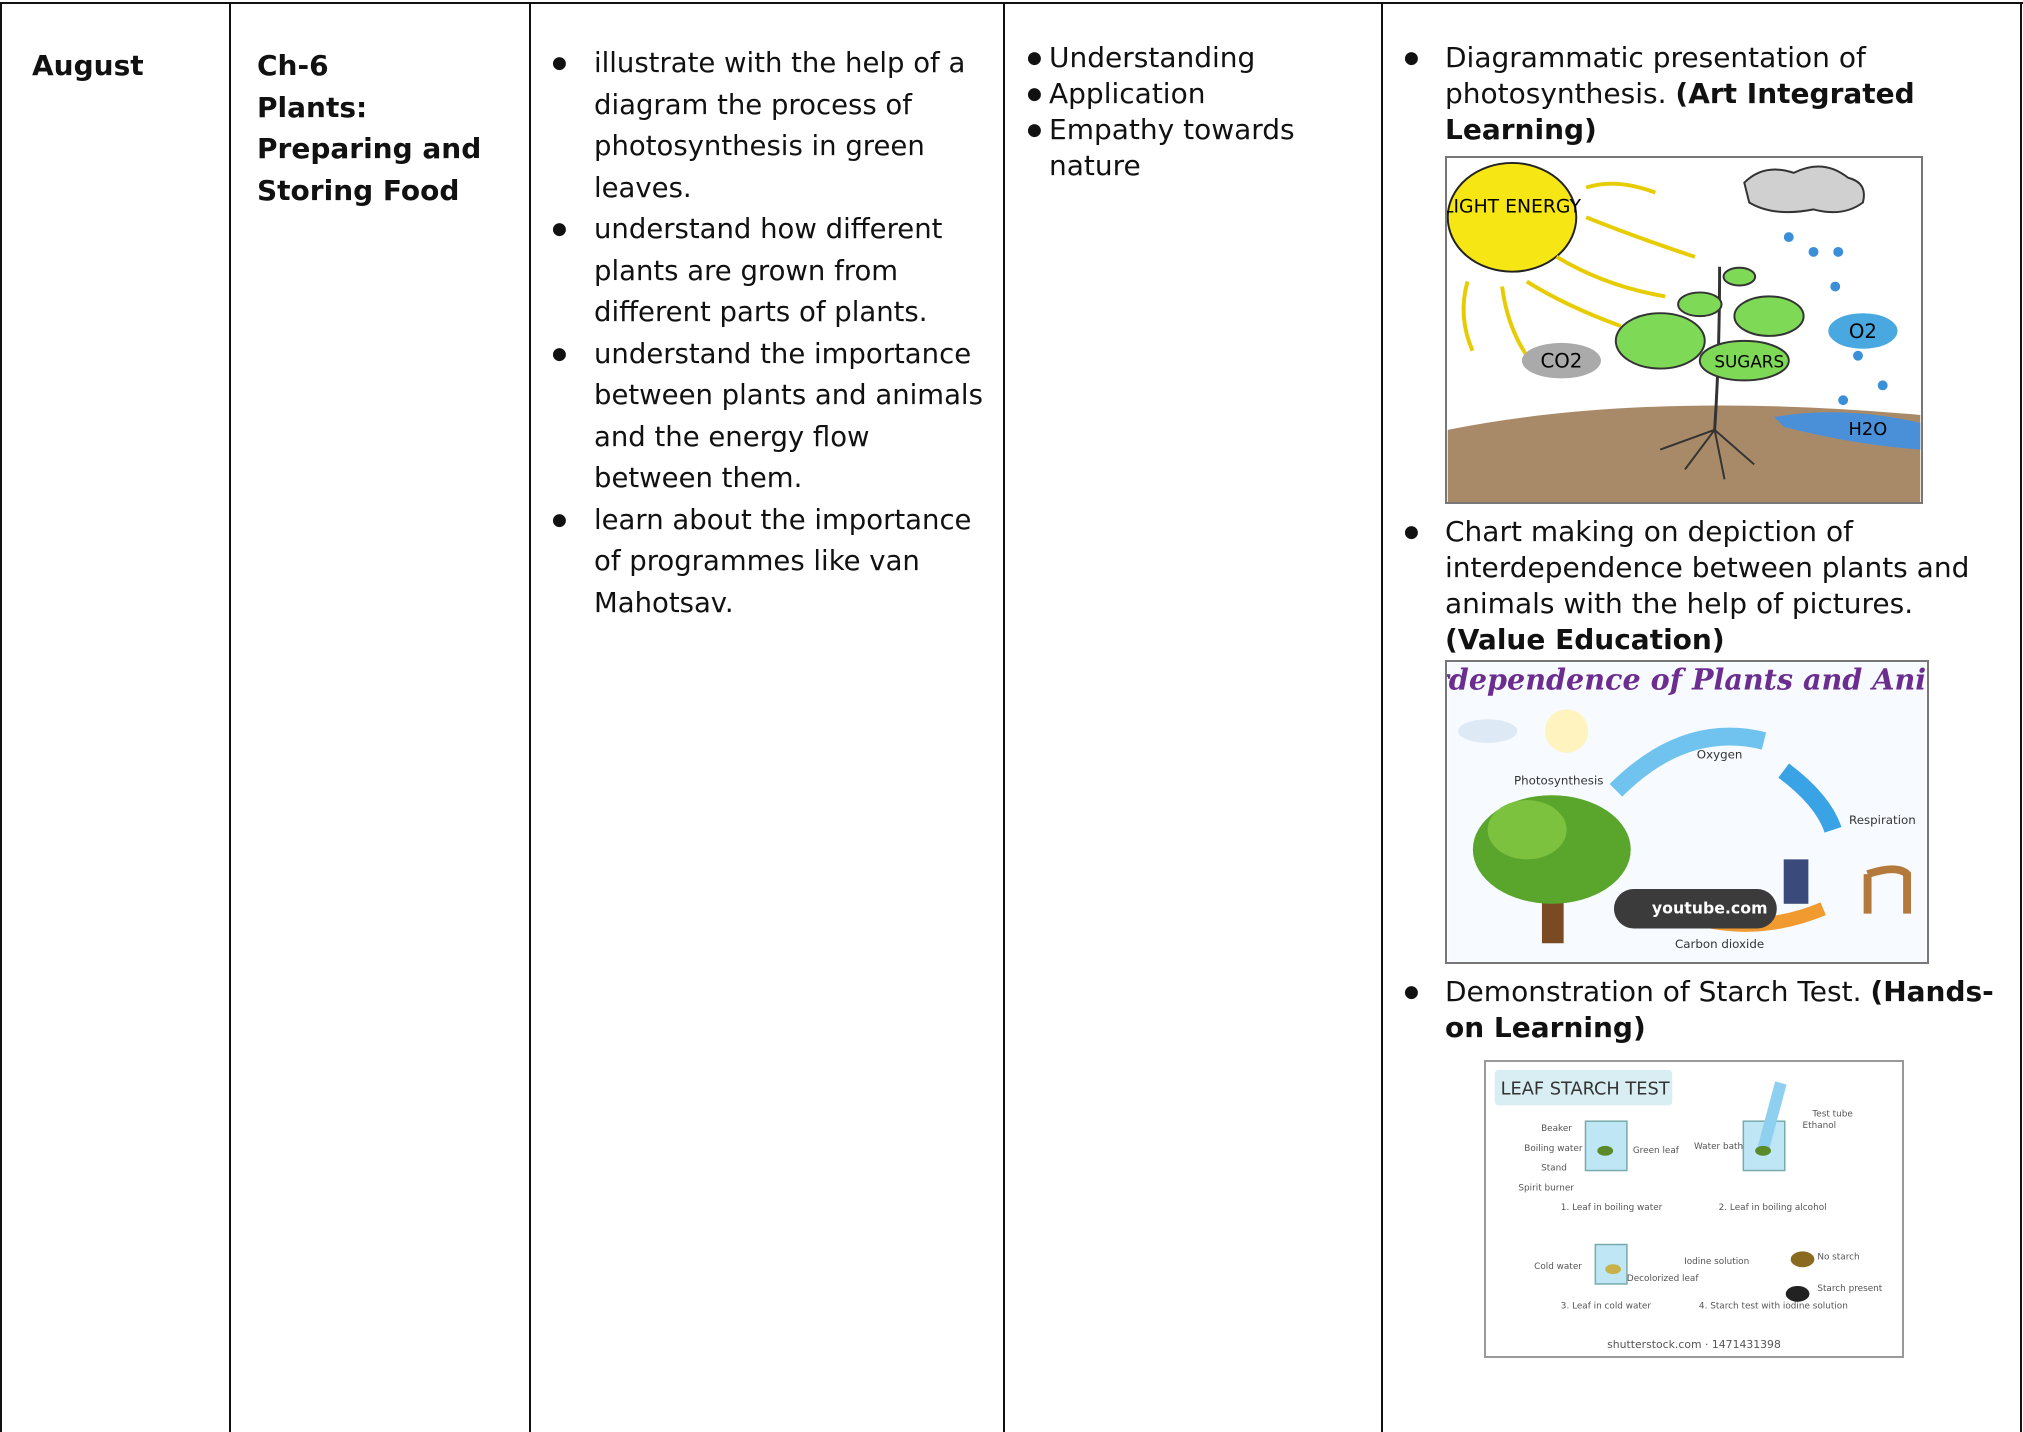 The width and height of the screenshot is (2023, 1432). I want to click on skill: Application, so click(1192, 94).